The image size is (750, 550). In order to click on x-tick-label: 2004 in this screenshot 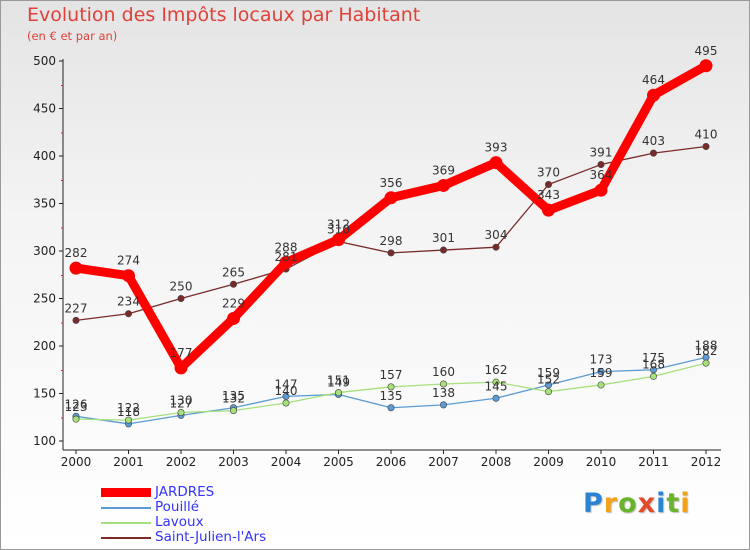, I will do `click(286, 462)`.